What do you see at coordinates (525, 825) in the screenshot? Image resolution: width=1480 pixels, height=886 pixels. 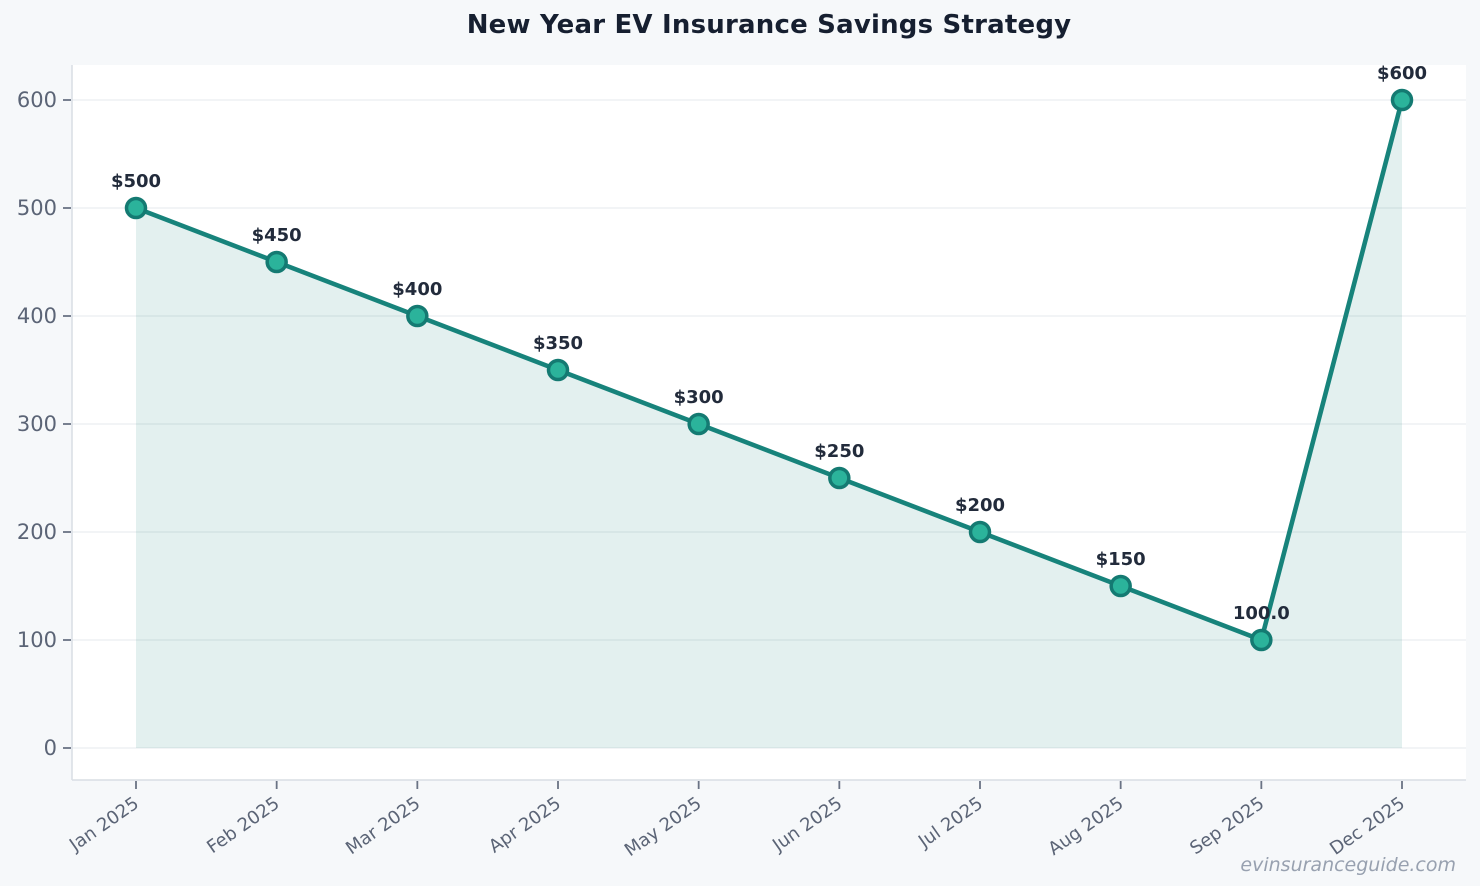 I see `svg-text: Apr 2025` at bounding box center [525, 825].